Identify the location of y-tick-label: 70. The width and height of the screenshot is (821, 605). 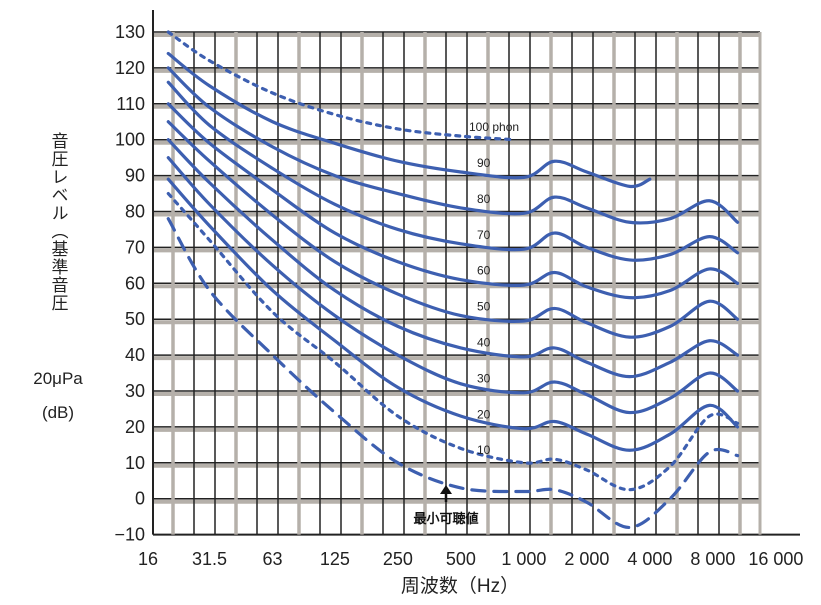
(135, 247).